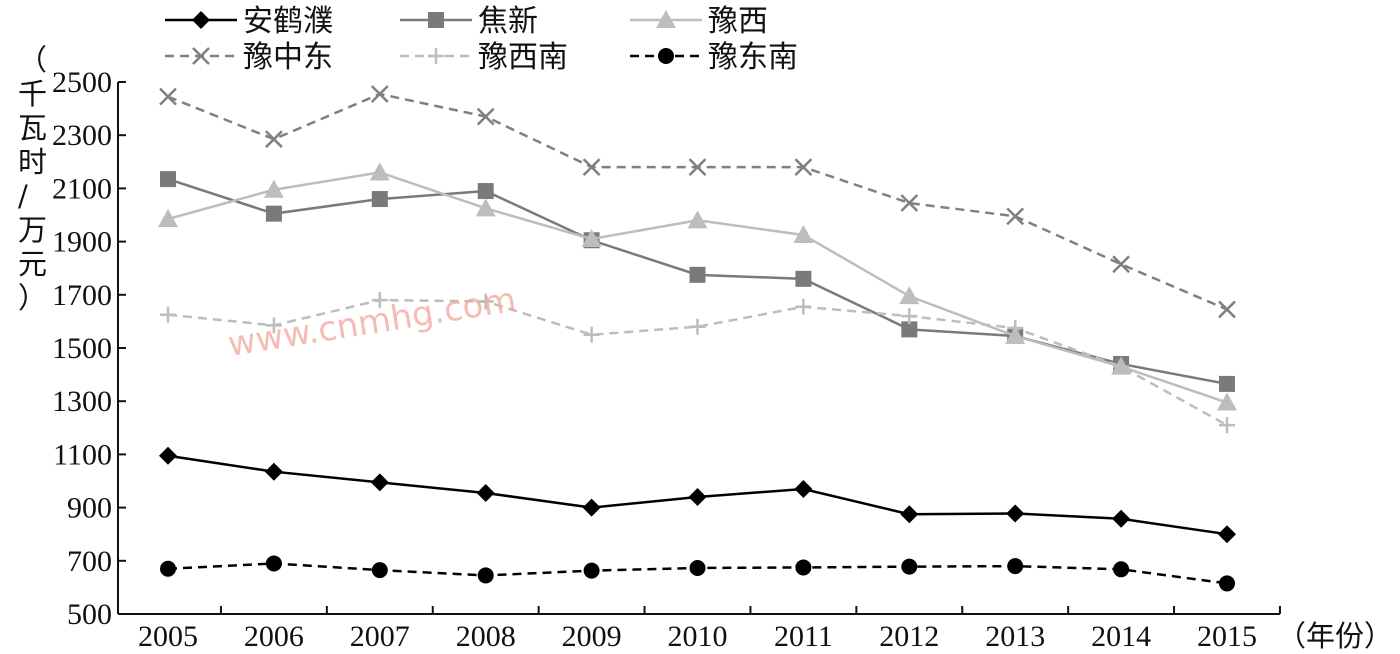  What do you see at coordinates (82, 454) in the screenshot?
I see `y-tick-label: 1100` at bounding box center [82, 454].